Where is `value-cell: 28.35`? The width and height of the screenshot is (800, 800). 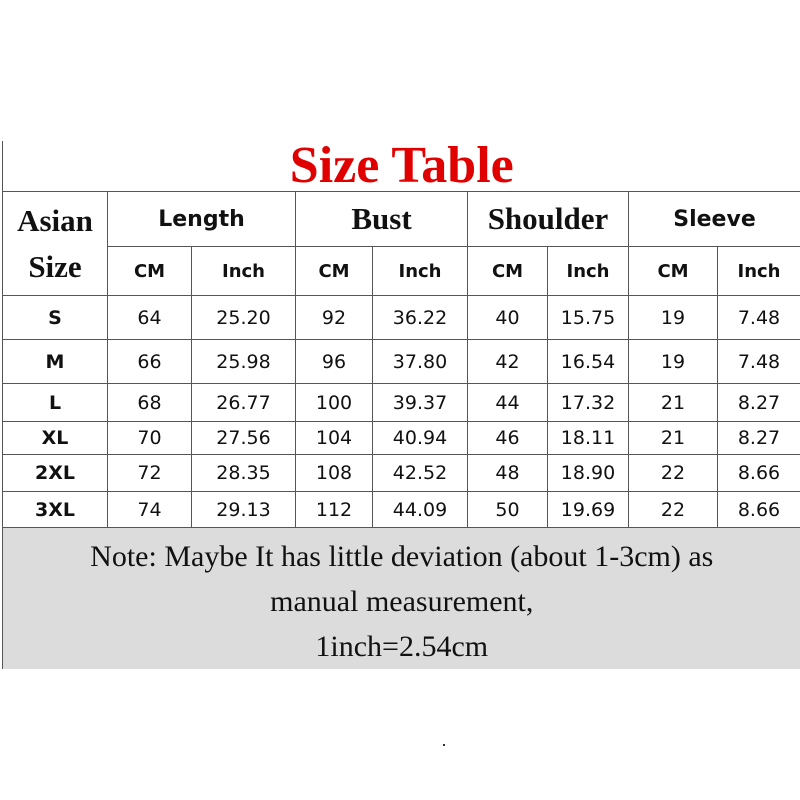
value-cell: 28.35 is located at coordinates (243, 473).